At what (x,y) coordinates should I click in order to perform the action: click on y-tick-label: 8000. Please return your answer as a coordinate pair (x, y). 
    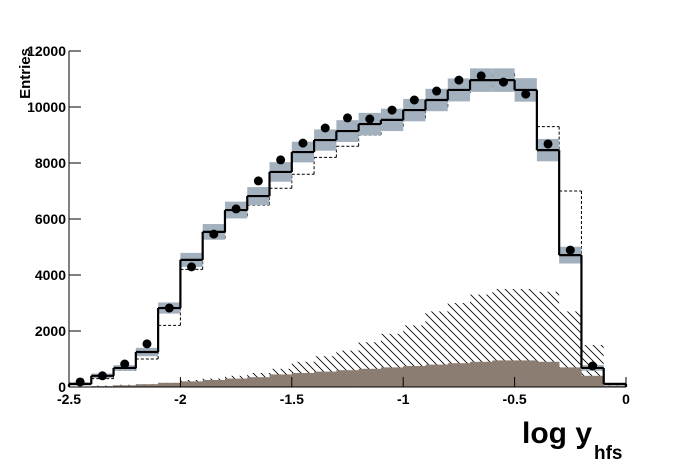
    Looking at the image, I should click on (50, 163).